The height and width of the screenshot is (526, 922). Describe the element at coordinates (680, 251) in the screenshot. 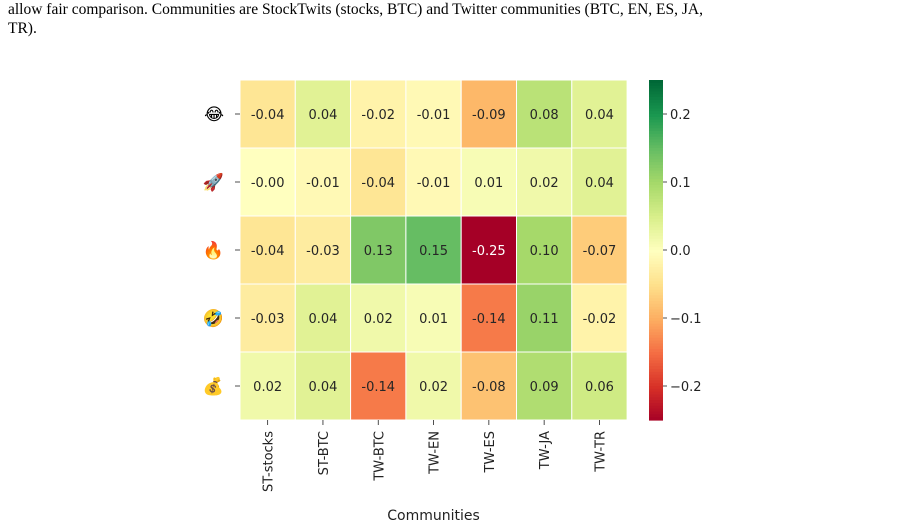

I see `colorbar-tick-label: 0.0` at that location.